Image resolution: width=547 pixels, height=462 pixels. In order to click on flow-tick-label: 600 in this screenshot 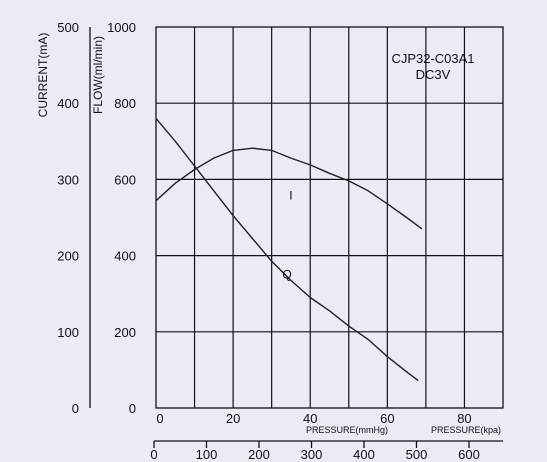, I will do `click(125, 179)`.